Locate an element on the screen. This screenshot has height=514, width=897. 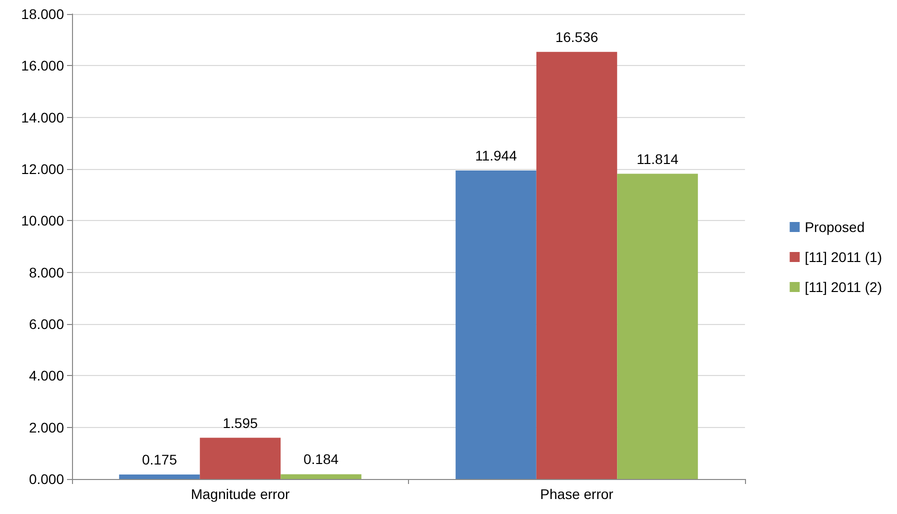
y-tick-label: 0.000 is located at coordinates (46, 479).